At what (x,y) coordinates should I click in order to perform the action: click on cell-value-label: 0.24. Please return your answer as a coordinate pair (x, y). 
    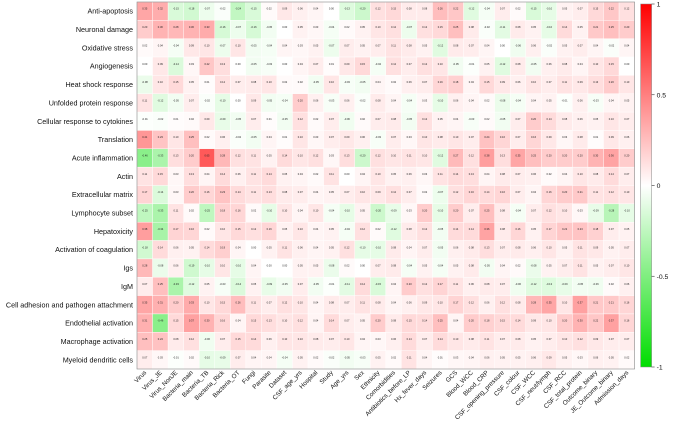
    Looking at the image, I should click on (161, 339).